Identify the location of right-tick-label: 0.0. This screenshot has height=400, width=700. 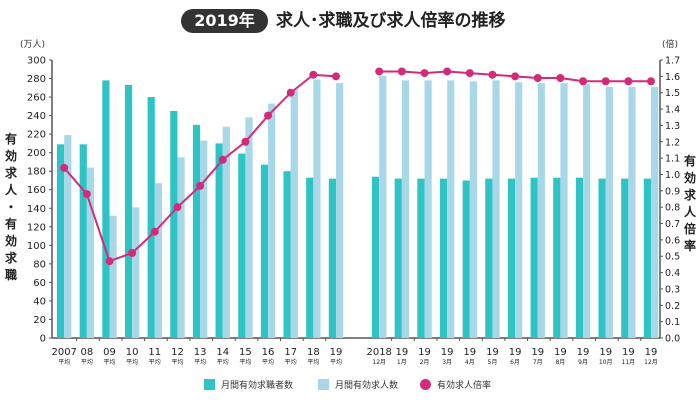
(672, 339).